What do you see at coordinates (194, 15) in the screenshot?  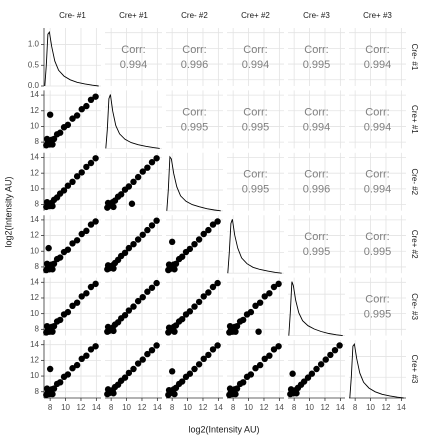 I see `column-strip: Cre- #2` at bounding box center [194, 15].